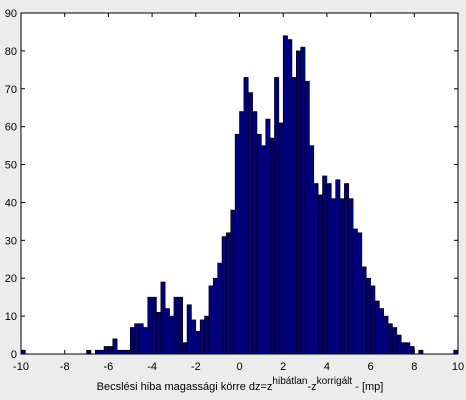 The image size is (466, 400). What do you see at coordinates (11, 90) in the screenshot?
I see `y-tick-label: 70` at bounding box center [11, 90].